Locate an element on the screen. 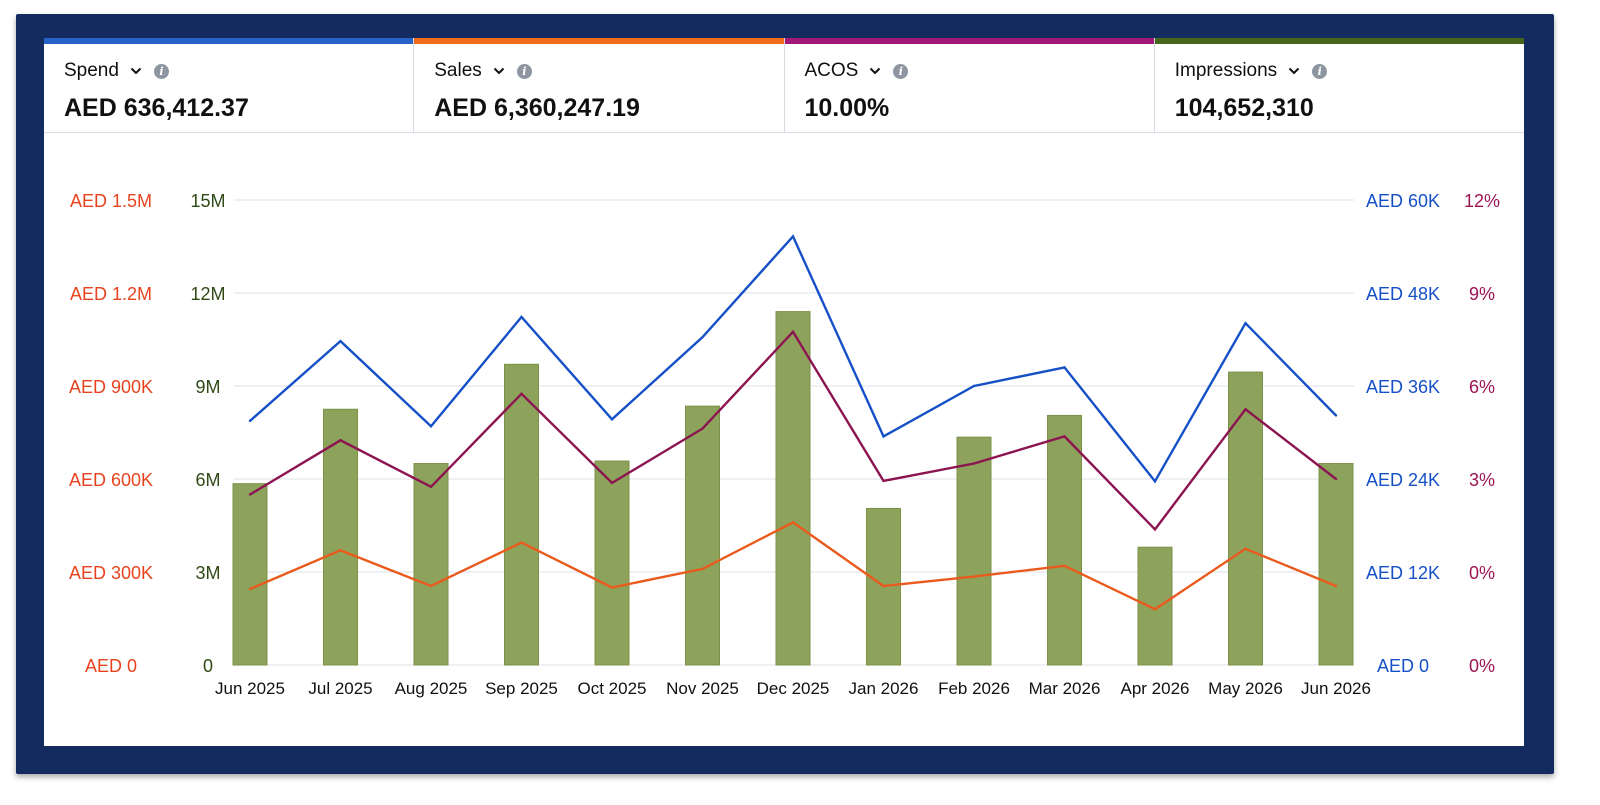 Image resolution: width=1600 pixels, height=805 pixels. metric-value: 10.00% is located at coordinates (847, 108).